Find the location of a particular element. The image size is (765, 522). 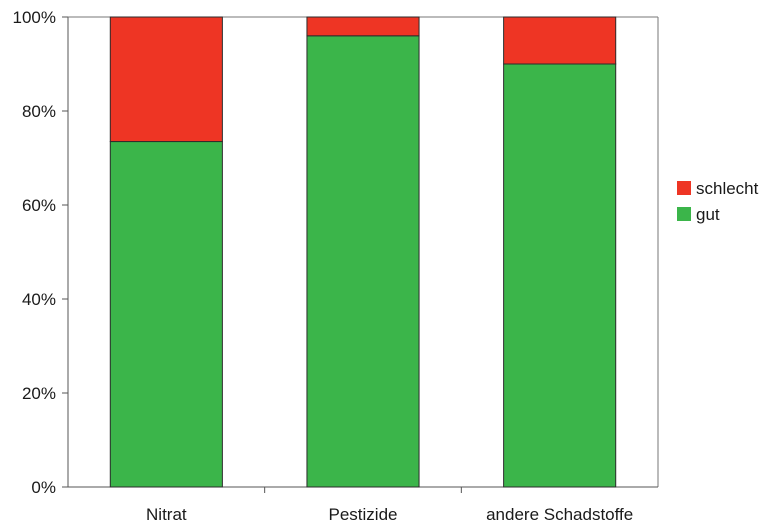

y-tick-label: 80% is located at coordinates (39, 111).